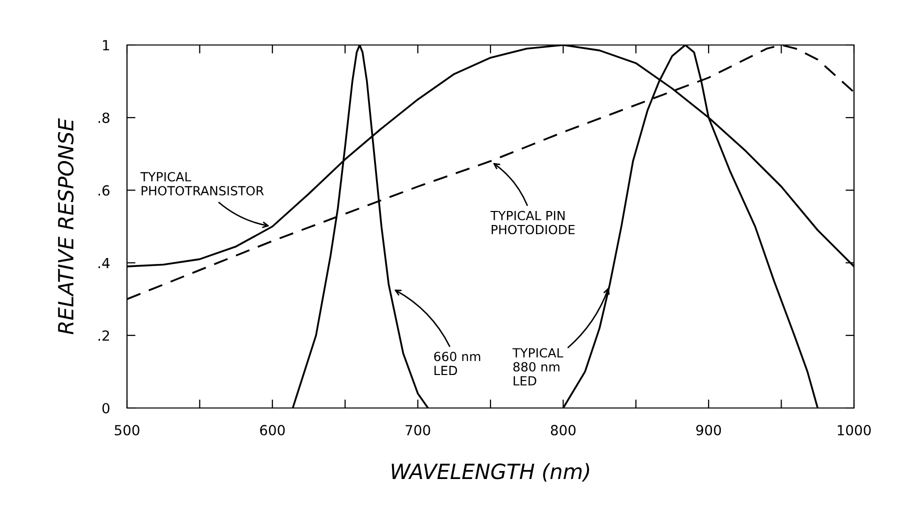 This screenshot has width=897, height=531. What do you see at coordinates (127, 430) in the screenshot?
I see `x-tick-label: 500` at bounding box center [127, 430].